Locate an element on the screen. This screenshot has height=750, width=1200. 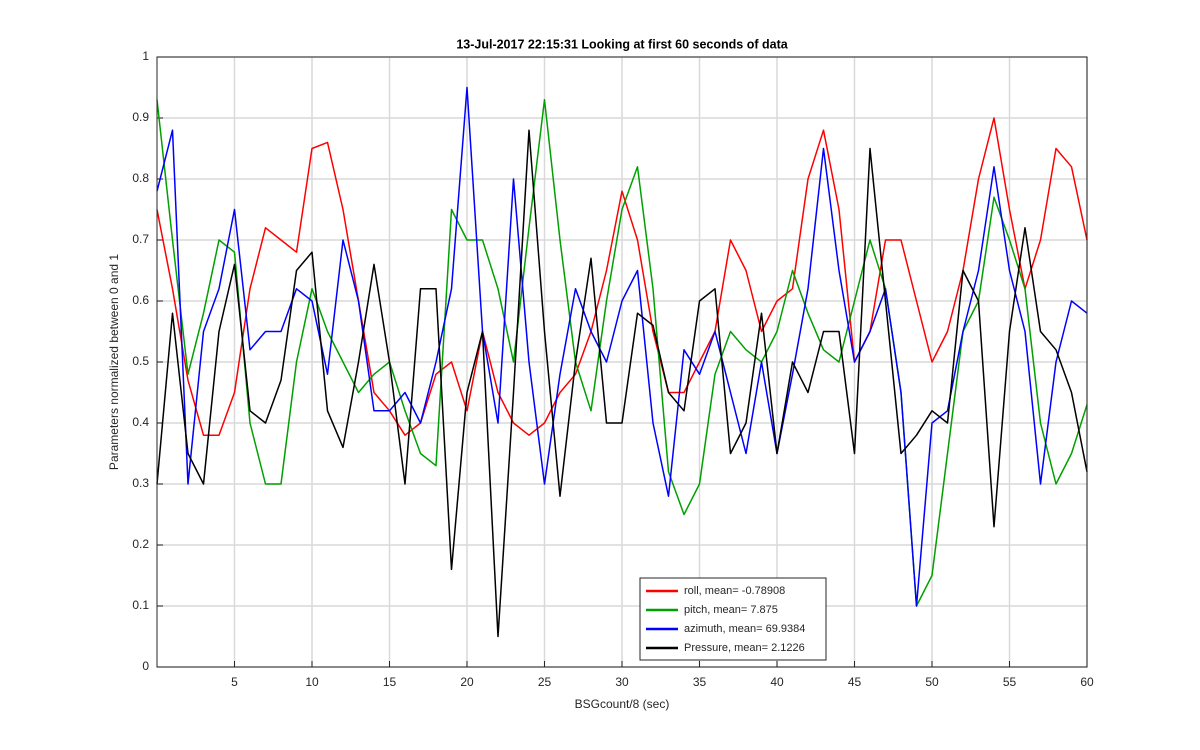
x-tick-label: 45 is located at coordinates (855, 682).